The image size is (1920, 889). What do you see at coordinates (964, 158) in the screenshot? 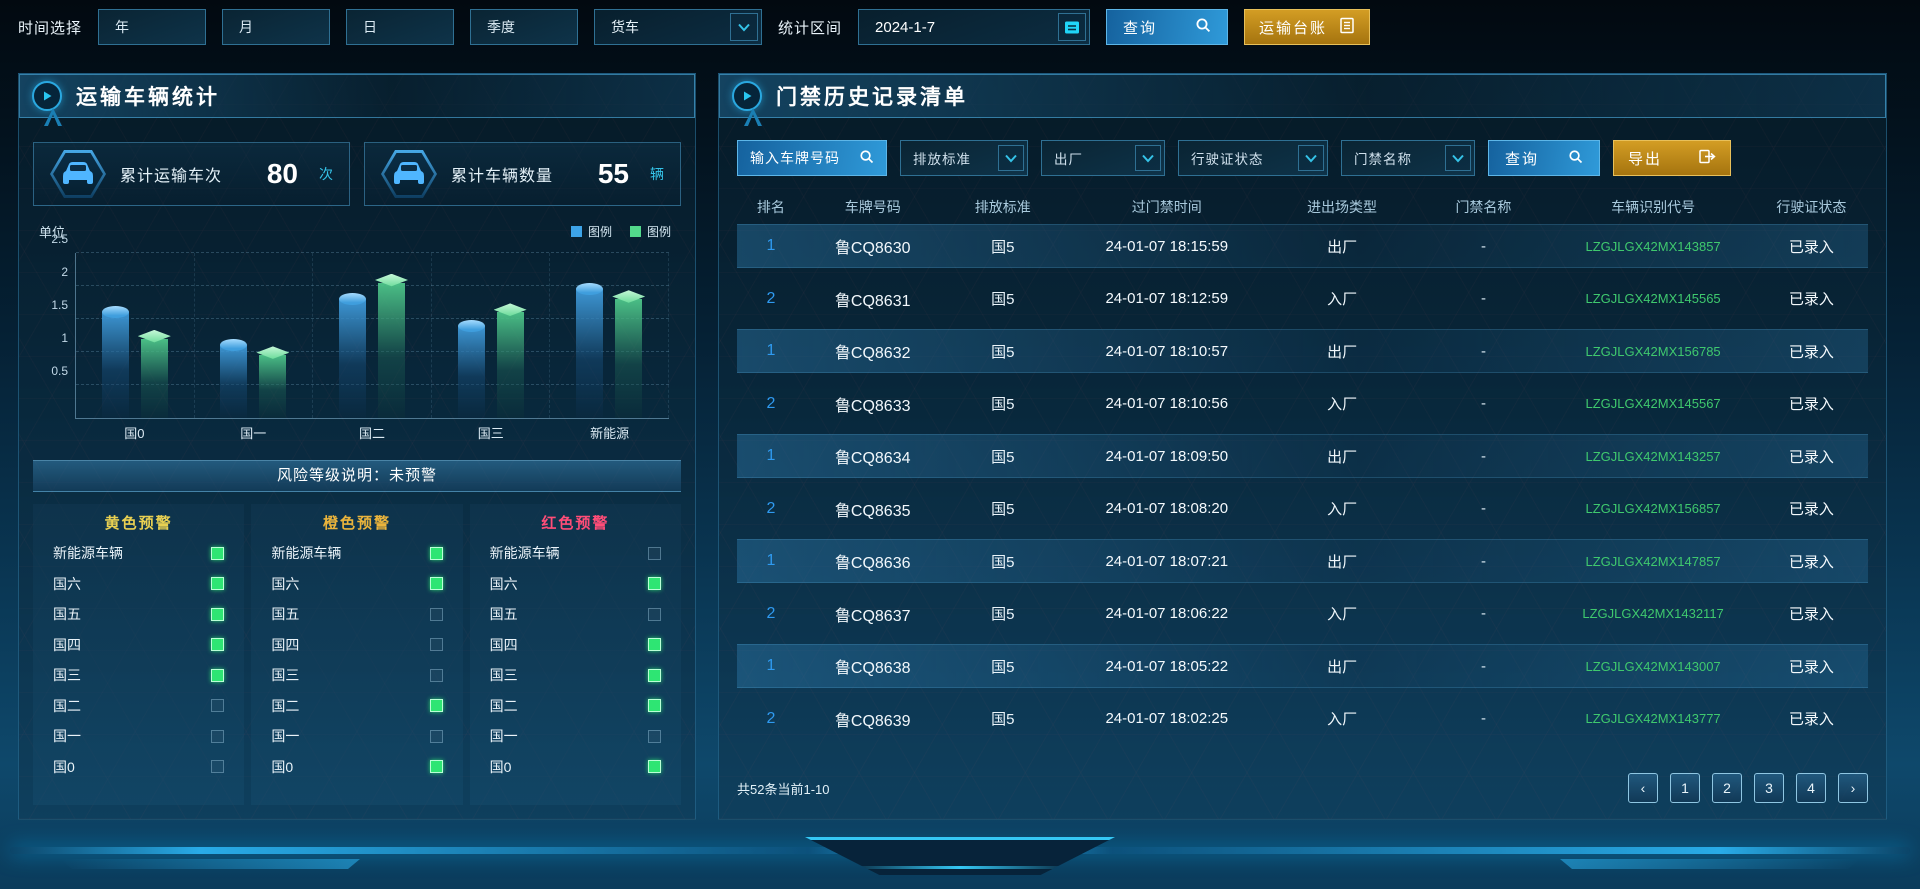
I see `filter-dropdown-0: 排放标准` at bounding box center [964, 158].